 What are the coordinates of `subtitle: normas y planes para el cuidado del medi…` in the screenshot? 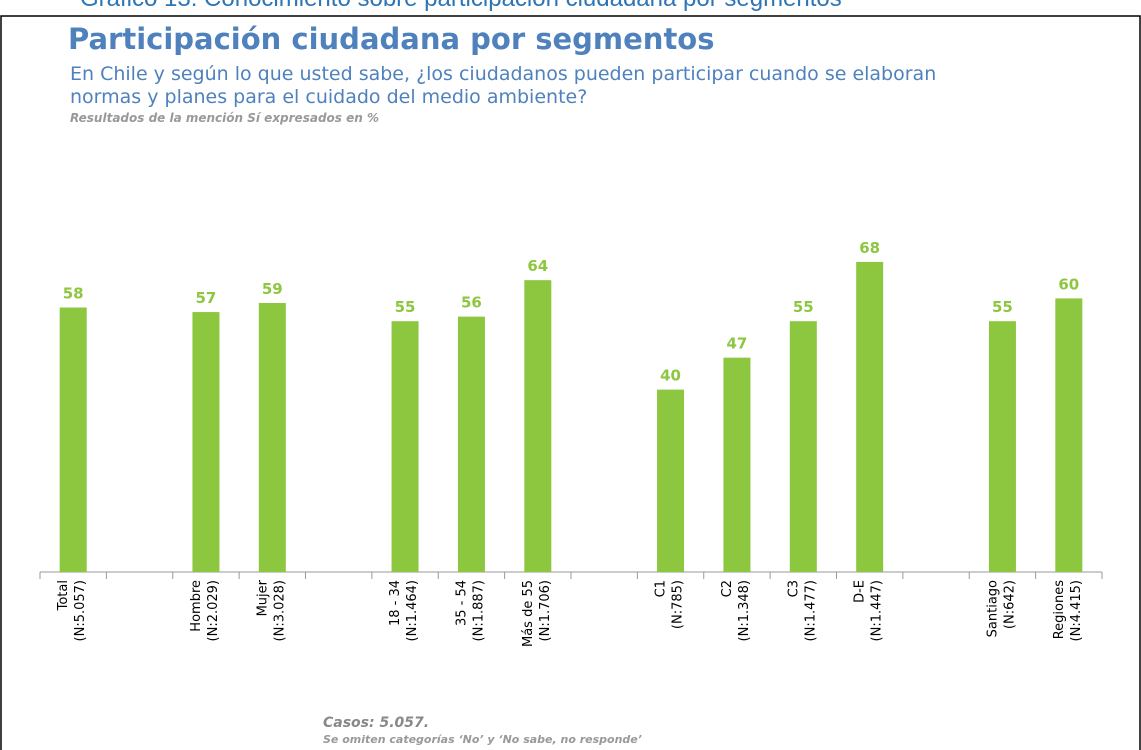 It's located at (328, 97).